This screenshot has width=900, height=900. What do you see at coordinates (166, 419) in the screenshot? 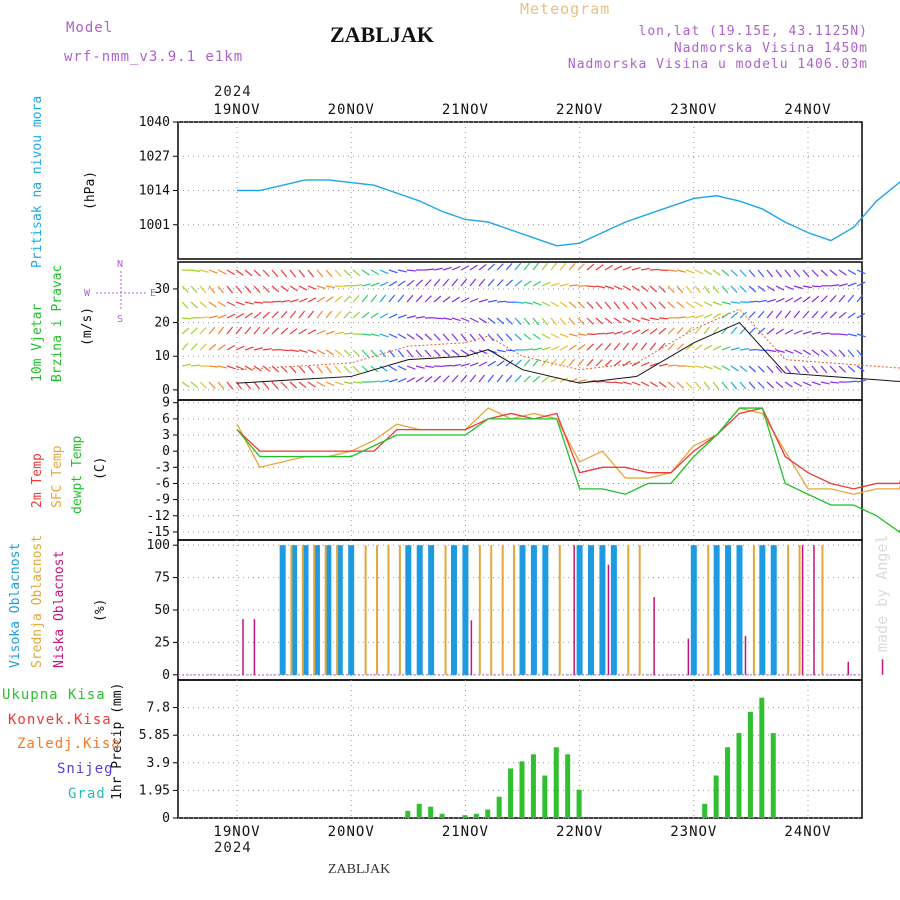
I see `y-tick-label: 6` at bounding box center [166, 419].